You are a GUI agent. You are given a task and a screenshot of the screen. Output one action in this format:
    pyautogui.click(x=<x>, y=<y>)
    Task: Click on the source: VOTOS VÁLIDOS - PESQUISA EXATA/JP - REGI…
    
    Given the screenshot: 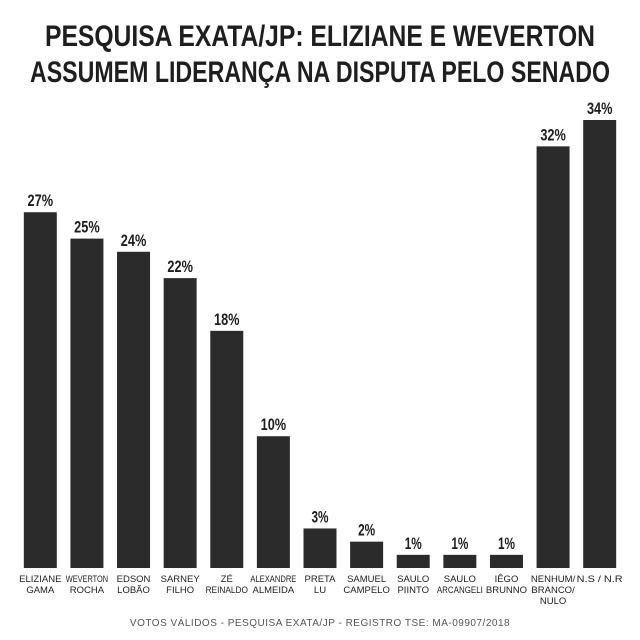 What is the action you would take?
    pyautogui.click(x=320, y=622)
    